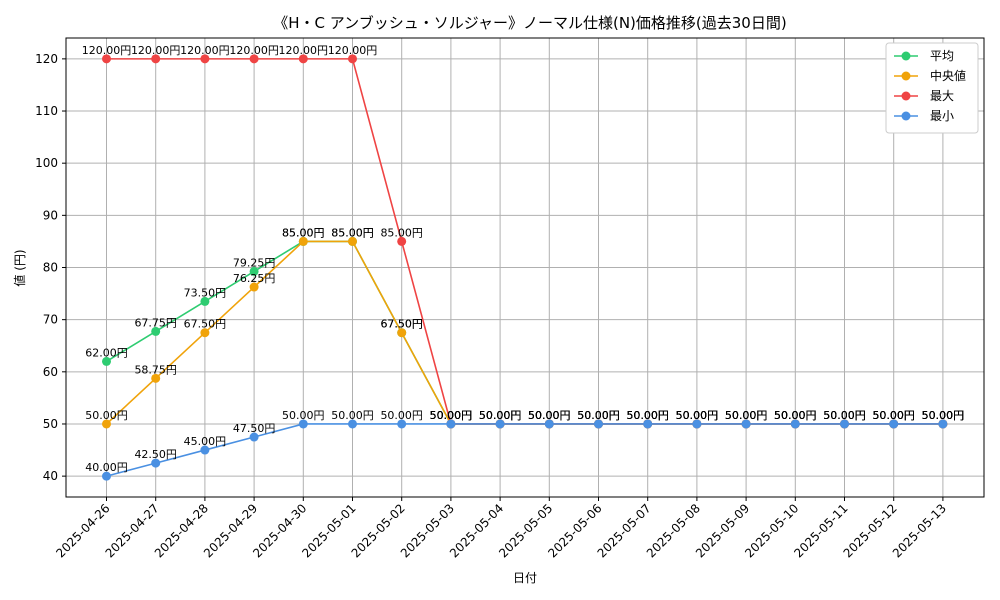 The height and width of the screenshot is (600, 1000). Describe the element at coordinates (50, 372) in the screenshot. I see `y-tick-label: 60` at that location.